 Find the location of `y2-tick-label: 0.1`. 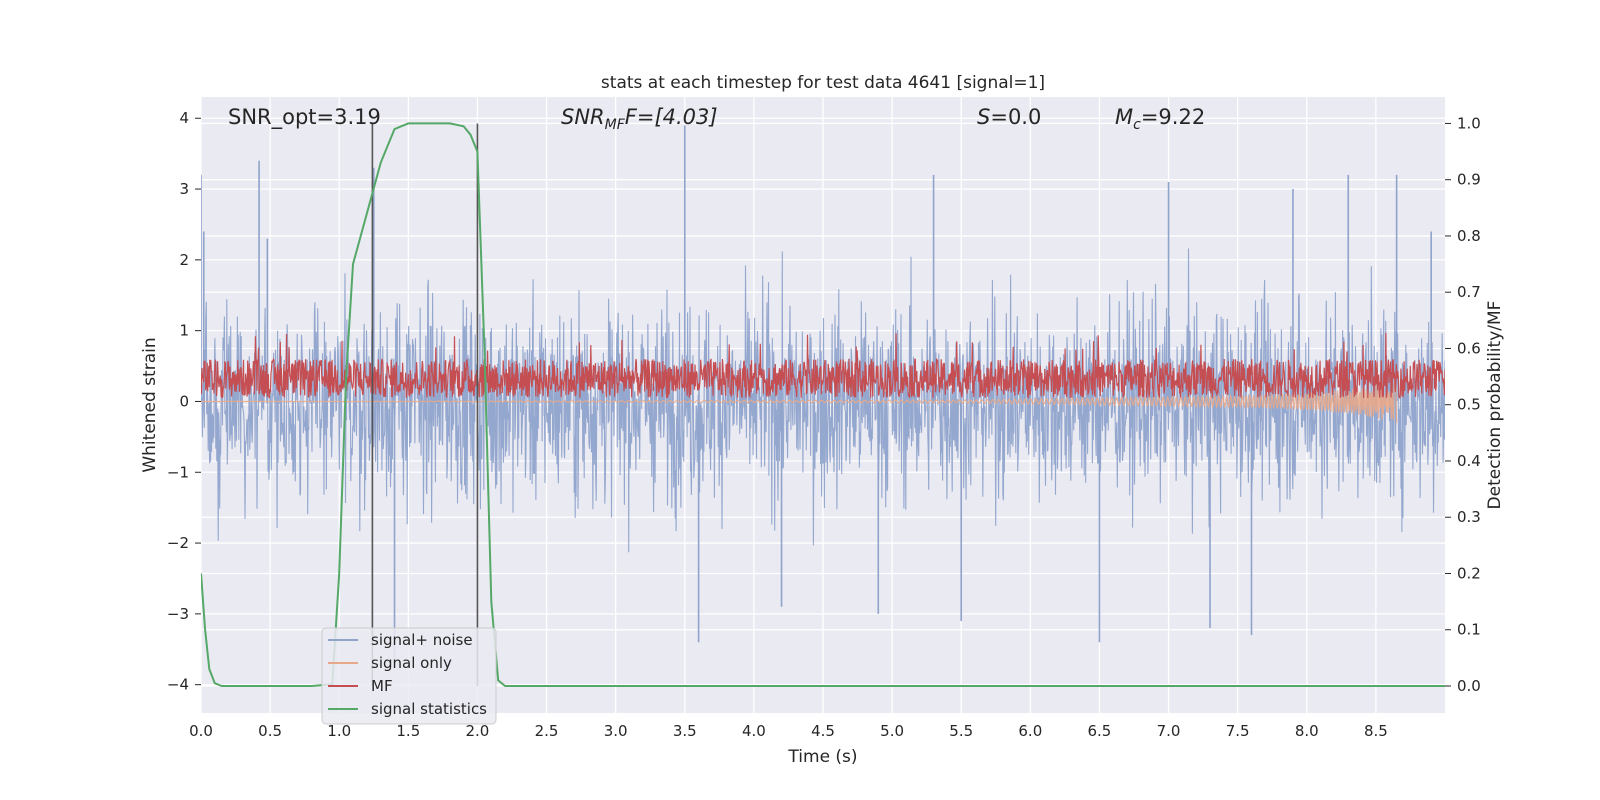

y2-tick-label: 0.1 is located at coordinates (1469, 630).